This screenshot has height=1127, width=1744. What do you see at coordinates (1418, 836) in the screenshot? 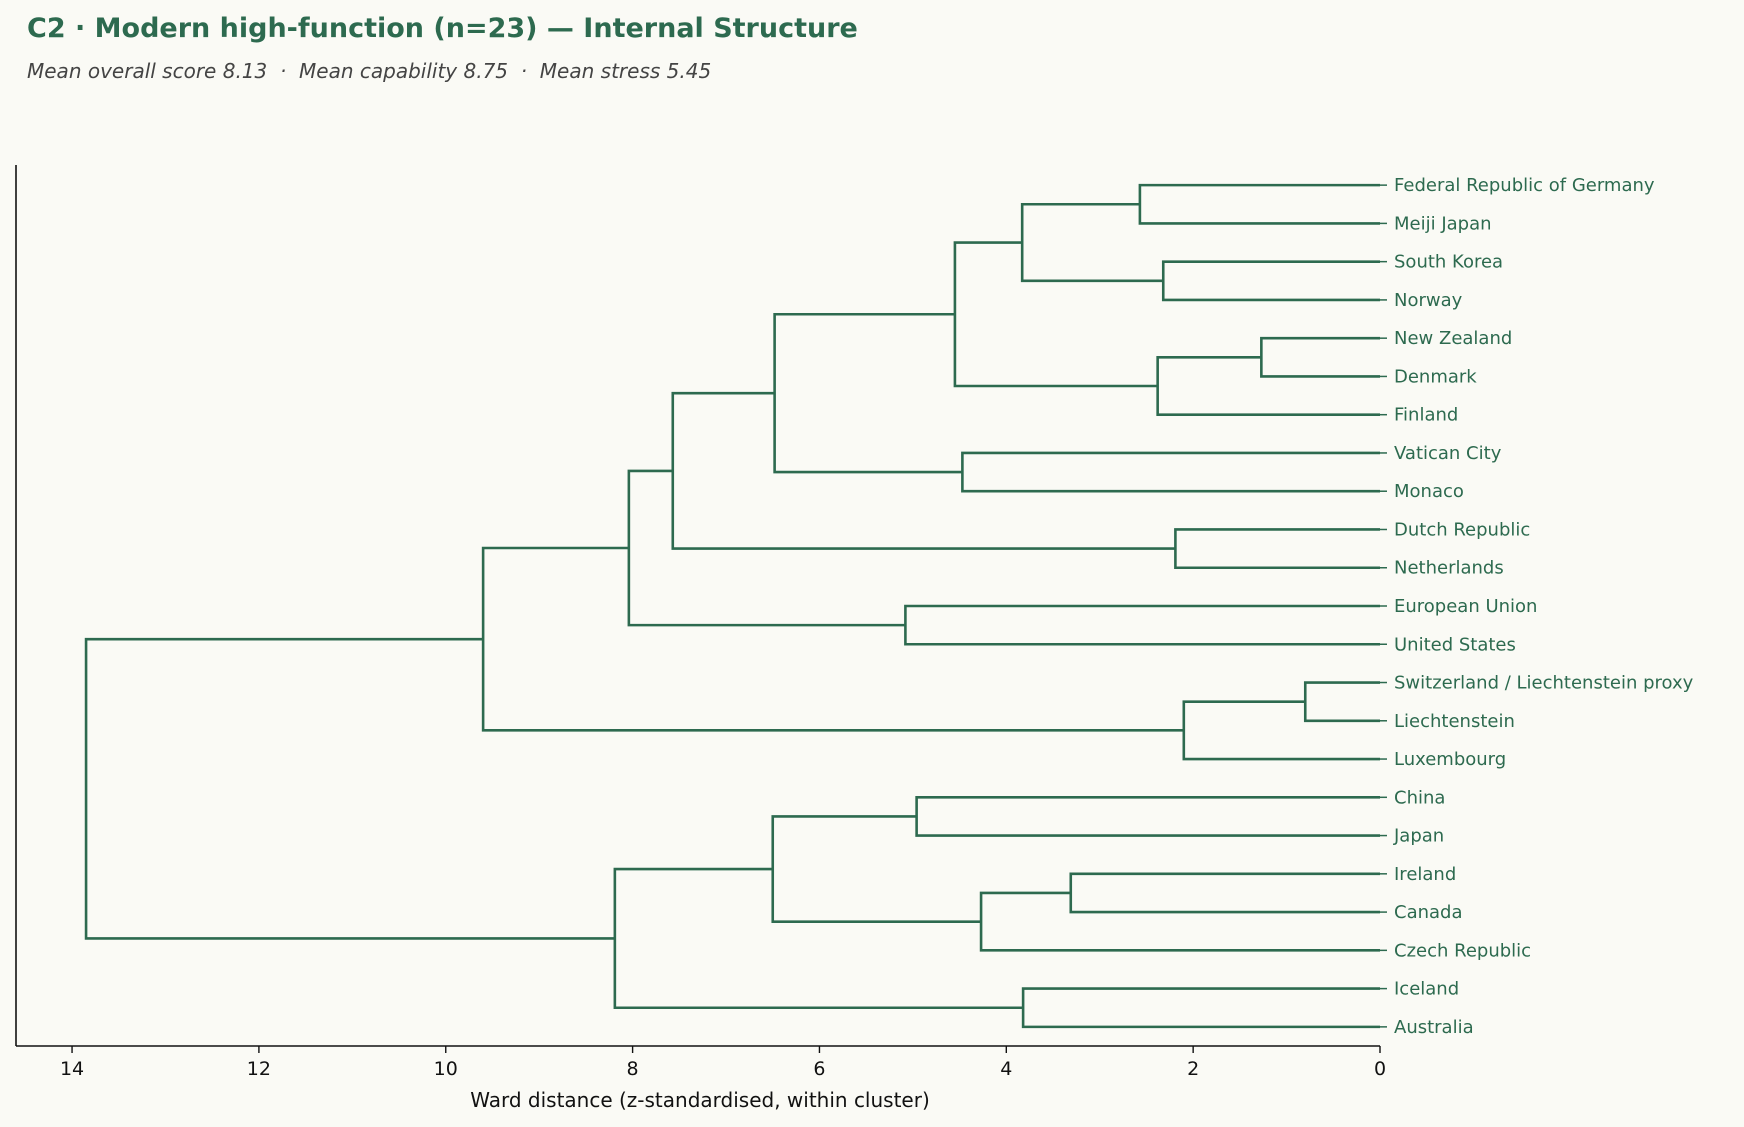
I see `leaf-label: Japan` at bounding box center [1418, 836].